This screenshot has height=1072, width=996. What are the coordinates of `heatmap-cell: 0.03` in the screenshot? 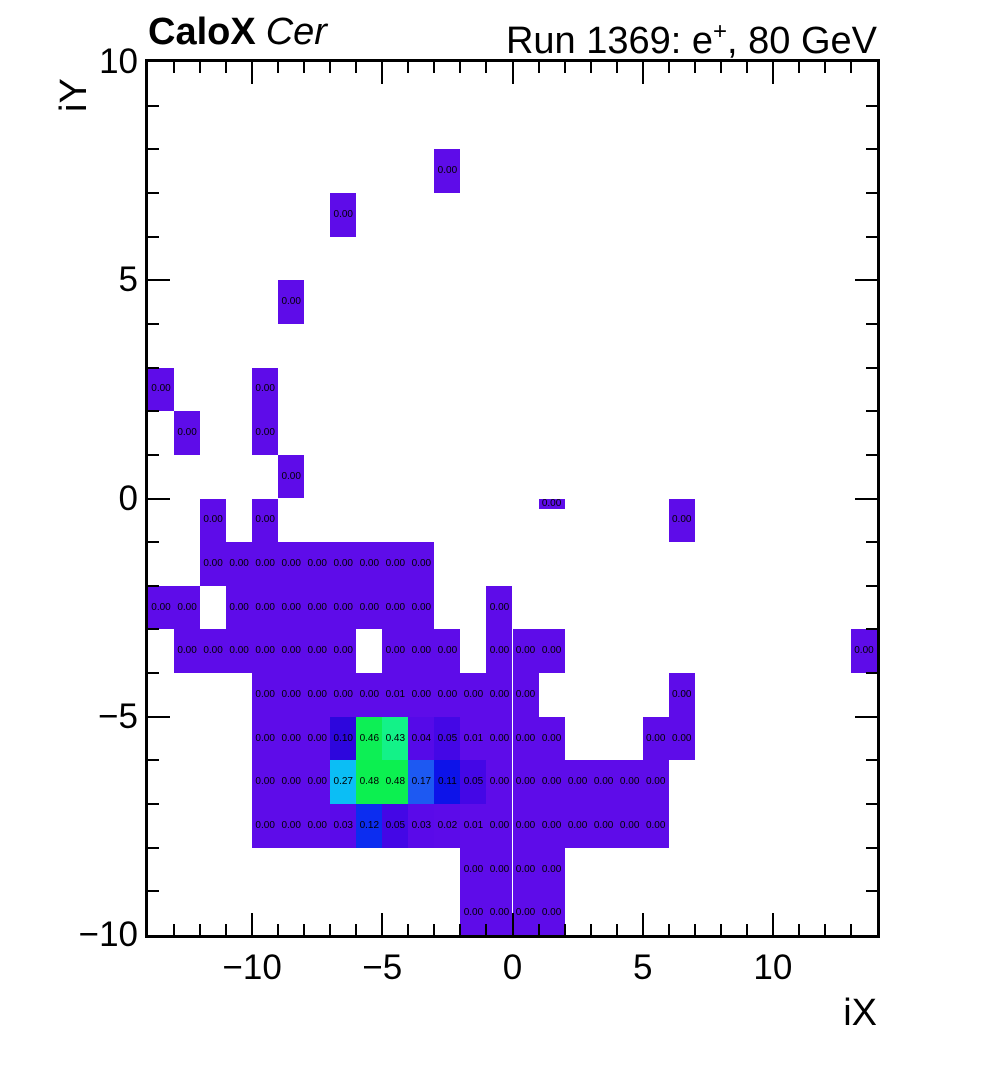 It's located at (343, 826).